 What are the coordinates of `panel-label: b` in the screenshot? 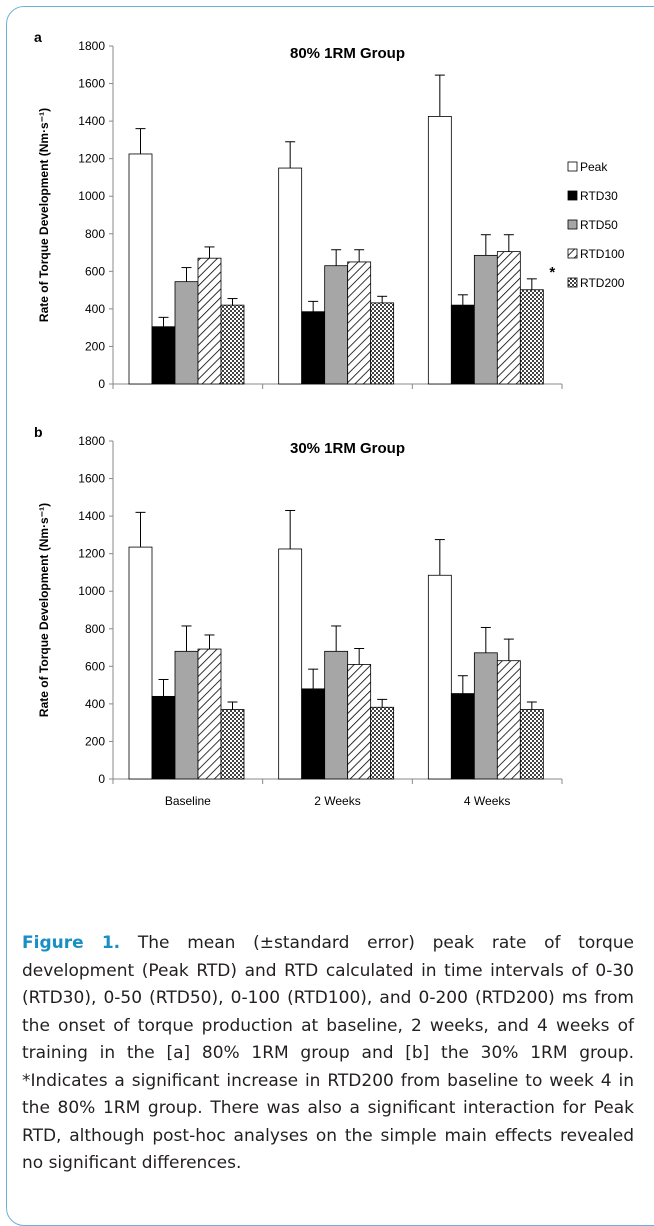 It's located at (38, 432).